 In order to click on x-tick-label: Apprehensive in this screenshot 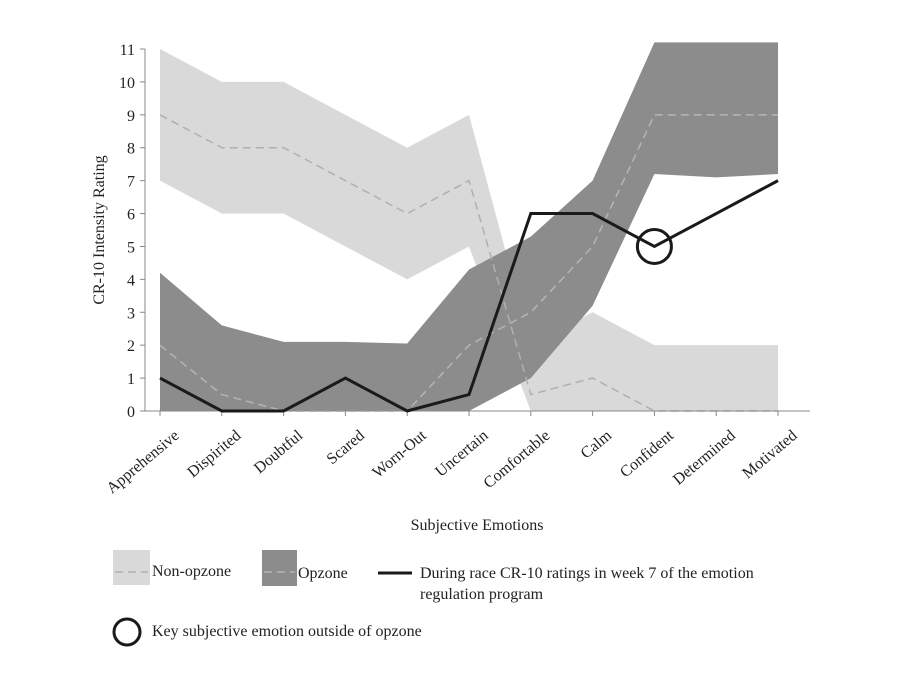, I will do `click(143, 462)`.